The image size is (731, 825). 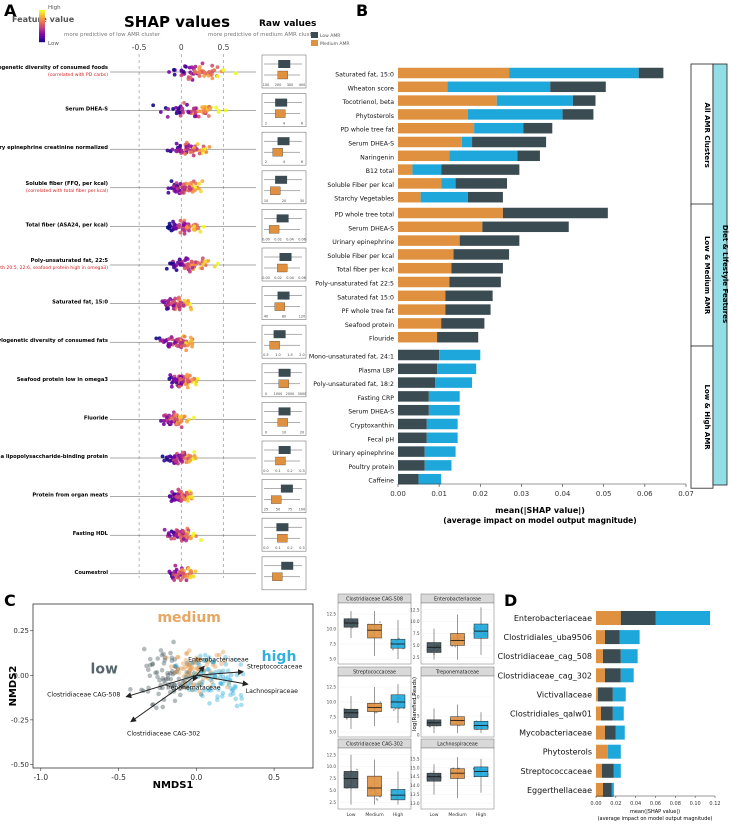 What do you see at coordinates (599, 656) in the screenshot?
I see `d-bar-segment-medium` at bounding box center [599, 656].